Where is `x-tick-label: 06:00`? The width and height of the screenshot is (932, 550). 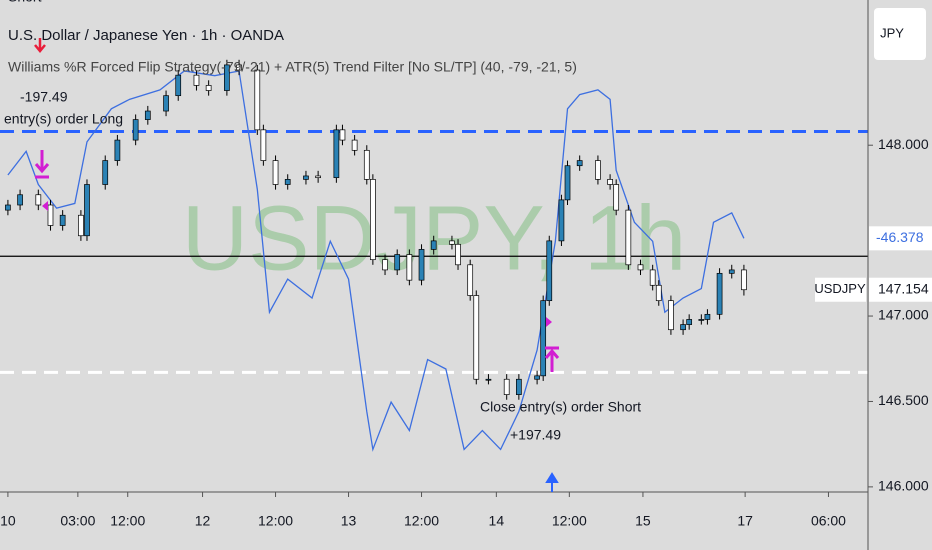 x-tick-label: 06:00 is located at coordinates (828, 521).